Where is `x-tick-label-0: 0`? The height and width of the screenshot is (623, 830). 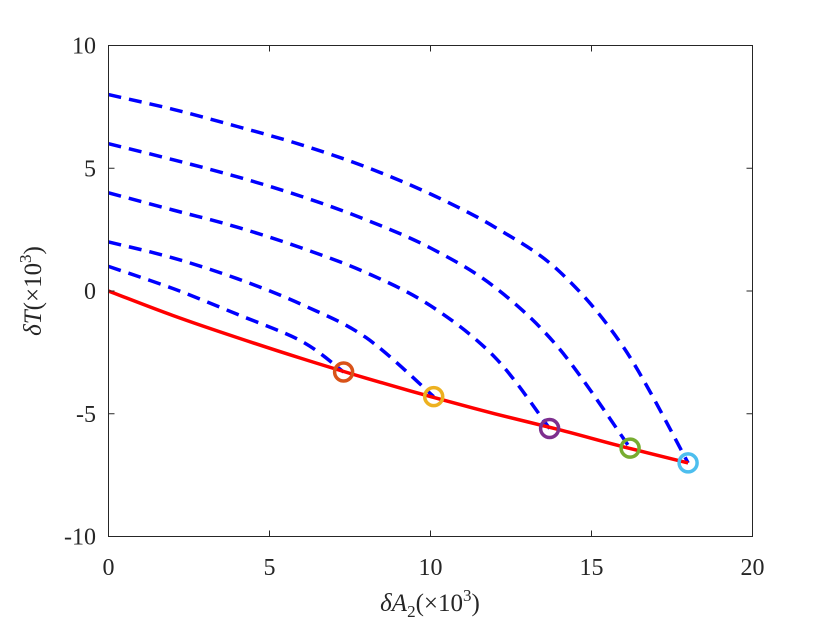 x-tick-label-0: 0 is located at coordinates (109, 568).